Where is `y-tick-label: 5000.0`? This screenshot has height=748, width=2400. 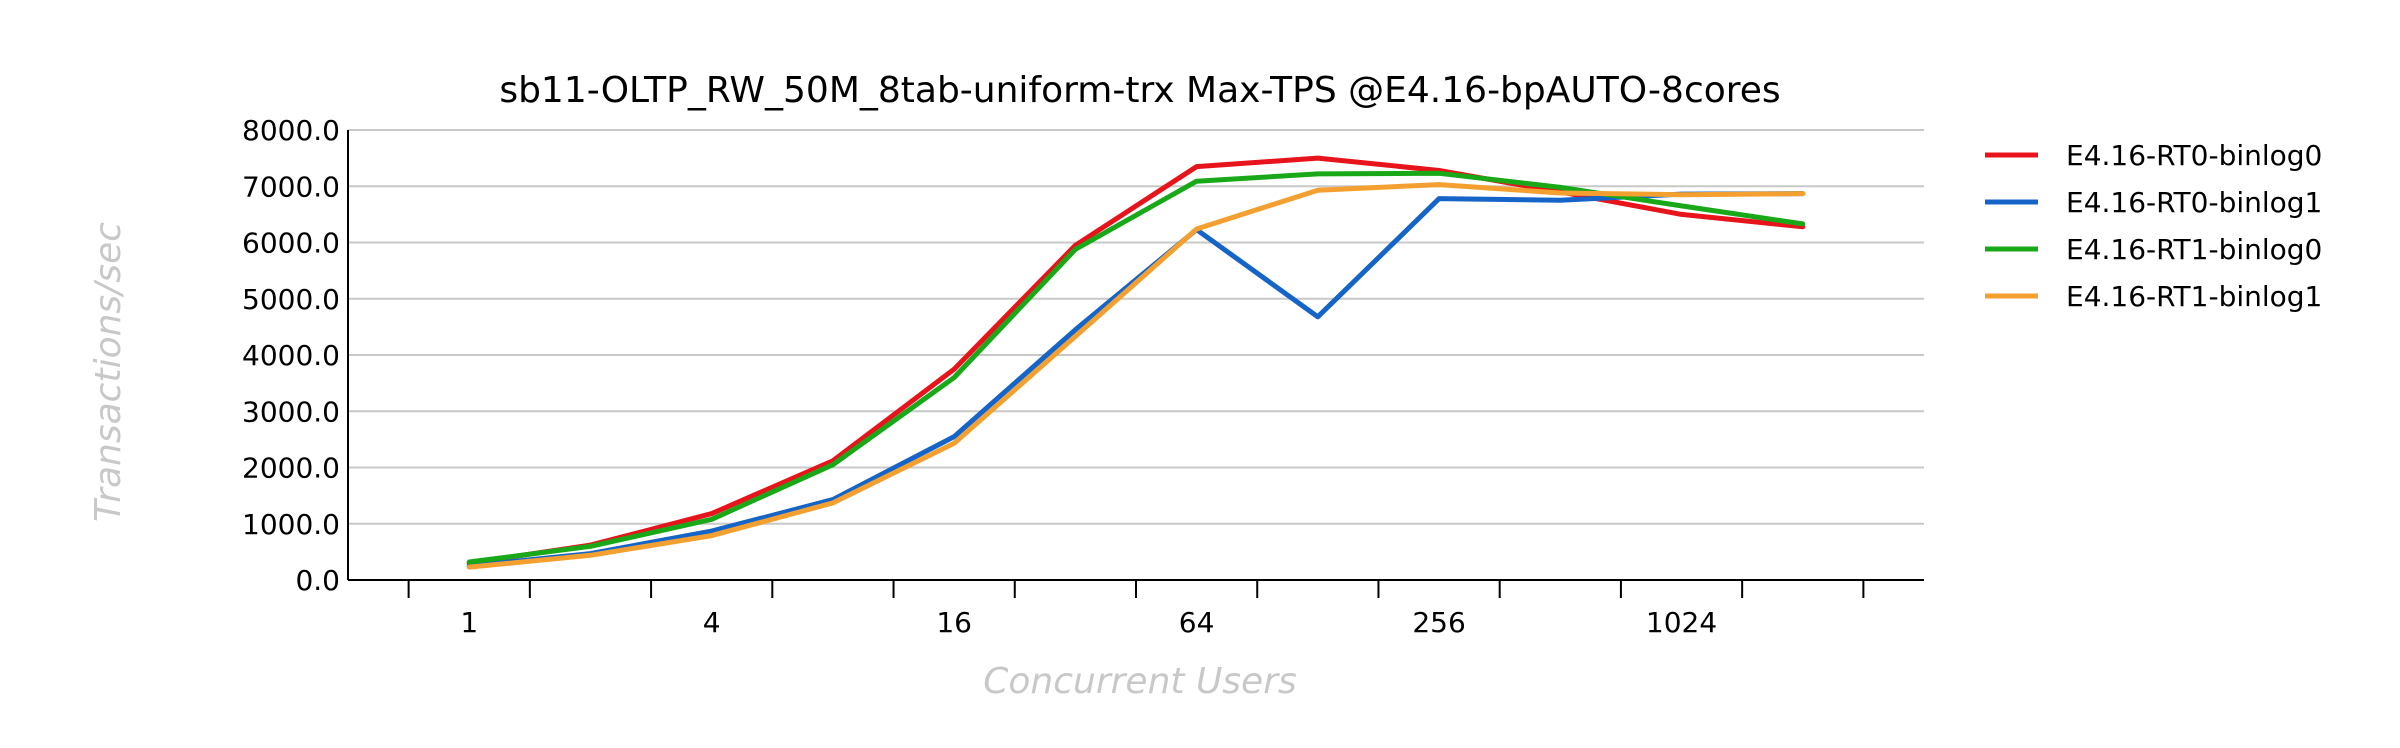
y-tick-label: 5000.0 is located at coordinates (291, 299).